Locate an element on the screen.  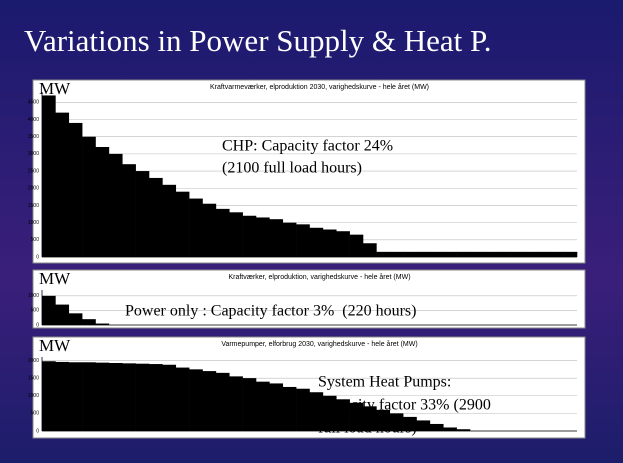
annotation: CHP: Capacity factor 24% is located at coordinates (307, 146).